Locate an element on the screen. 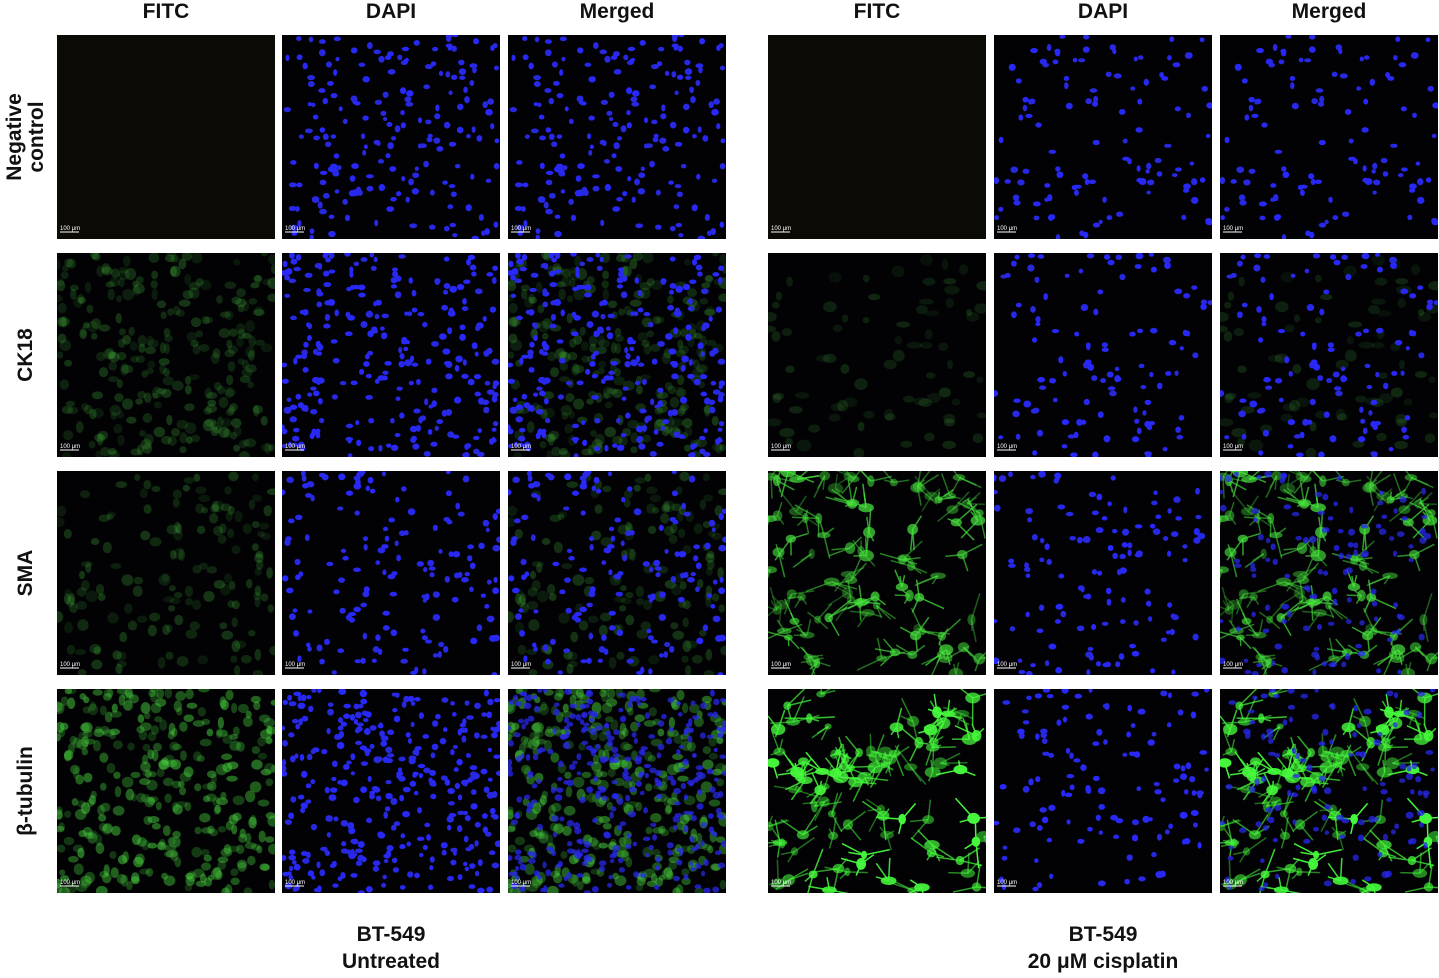 This screenshot has height=978, width=1439. row-label: CK18 is located at coordinates (25, 355).